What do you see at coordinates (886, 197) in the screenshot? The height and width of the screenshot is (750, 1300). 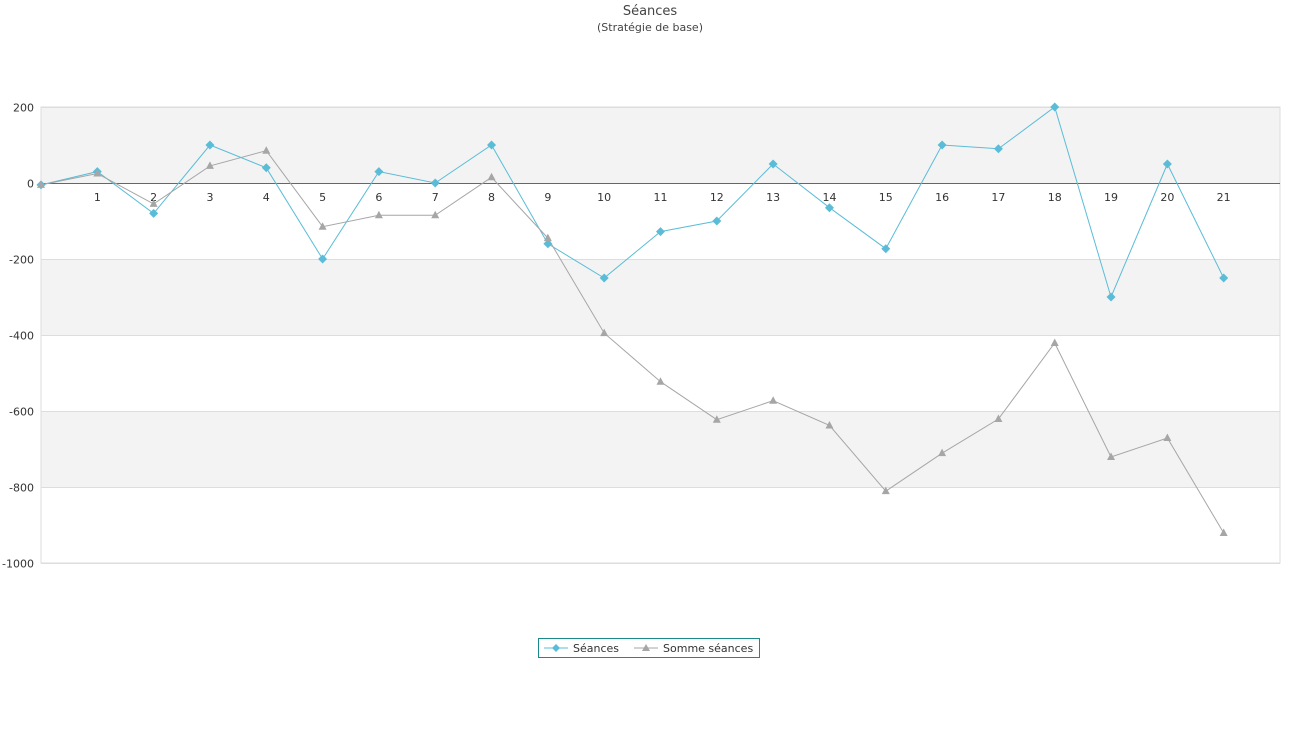 I see `x-tick-label: 15` at bounding box center [886, 197].